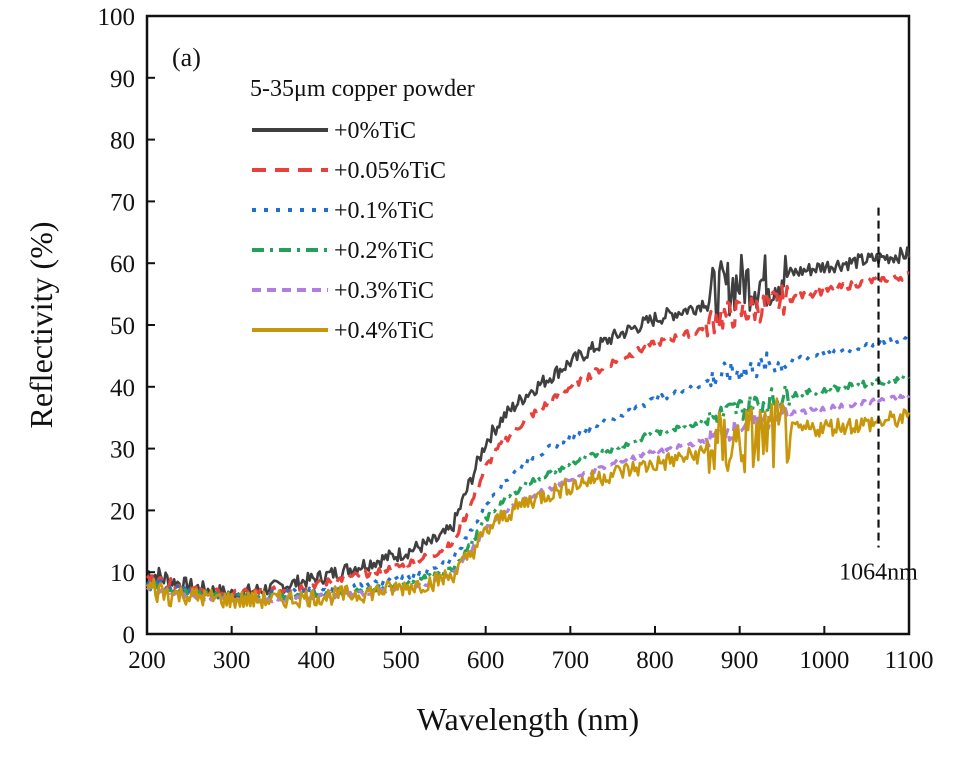  Describe the element at coordinates (375, 131) in the screenshot. I see `legend-label: +0%TiC` at that location.